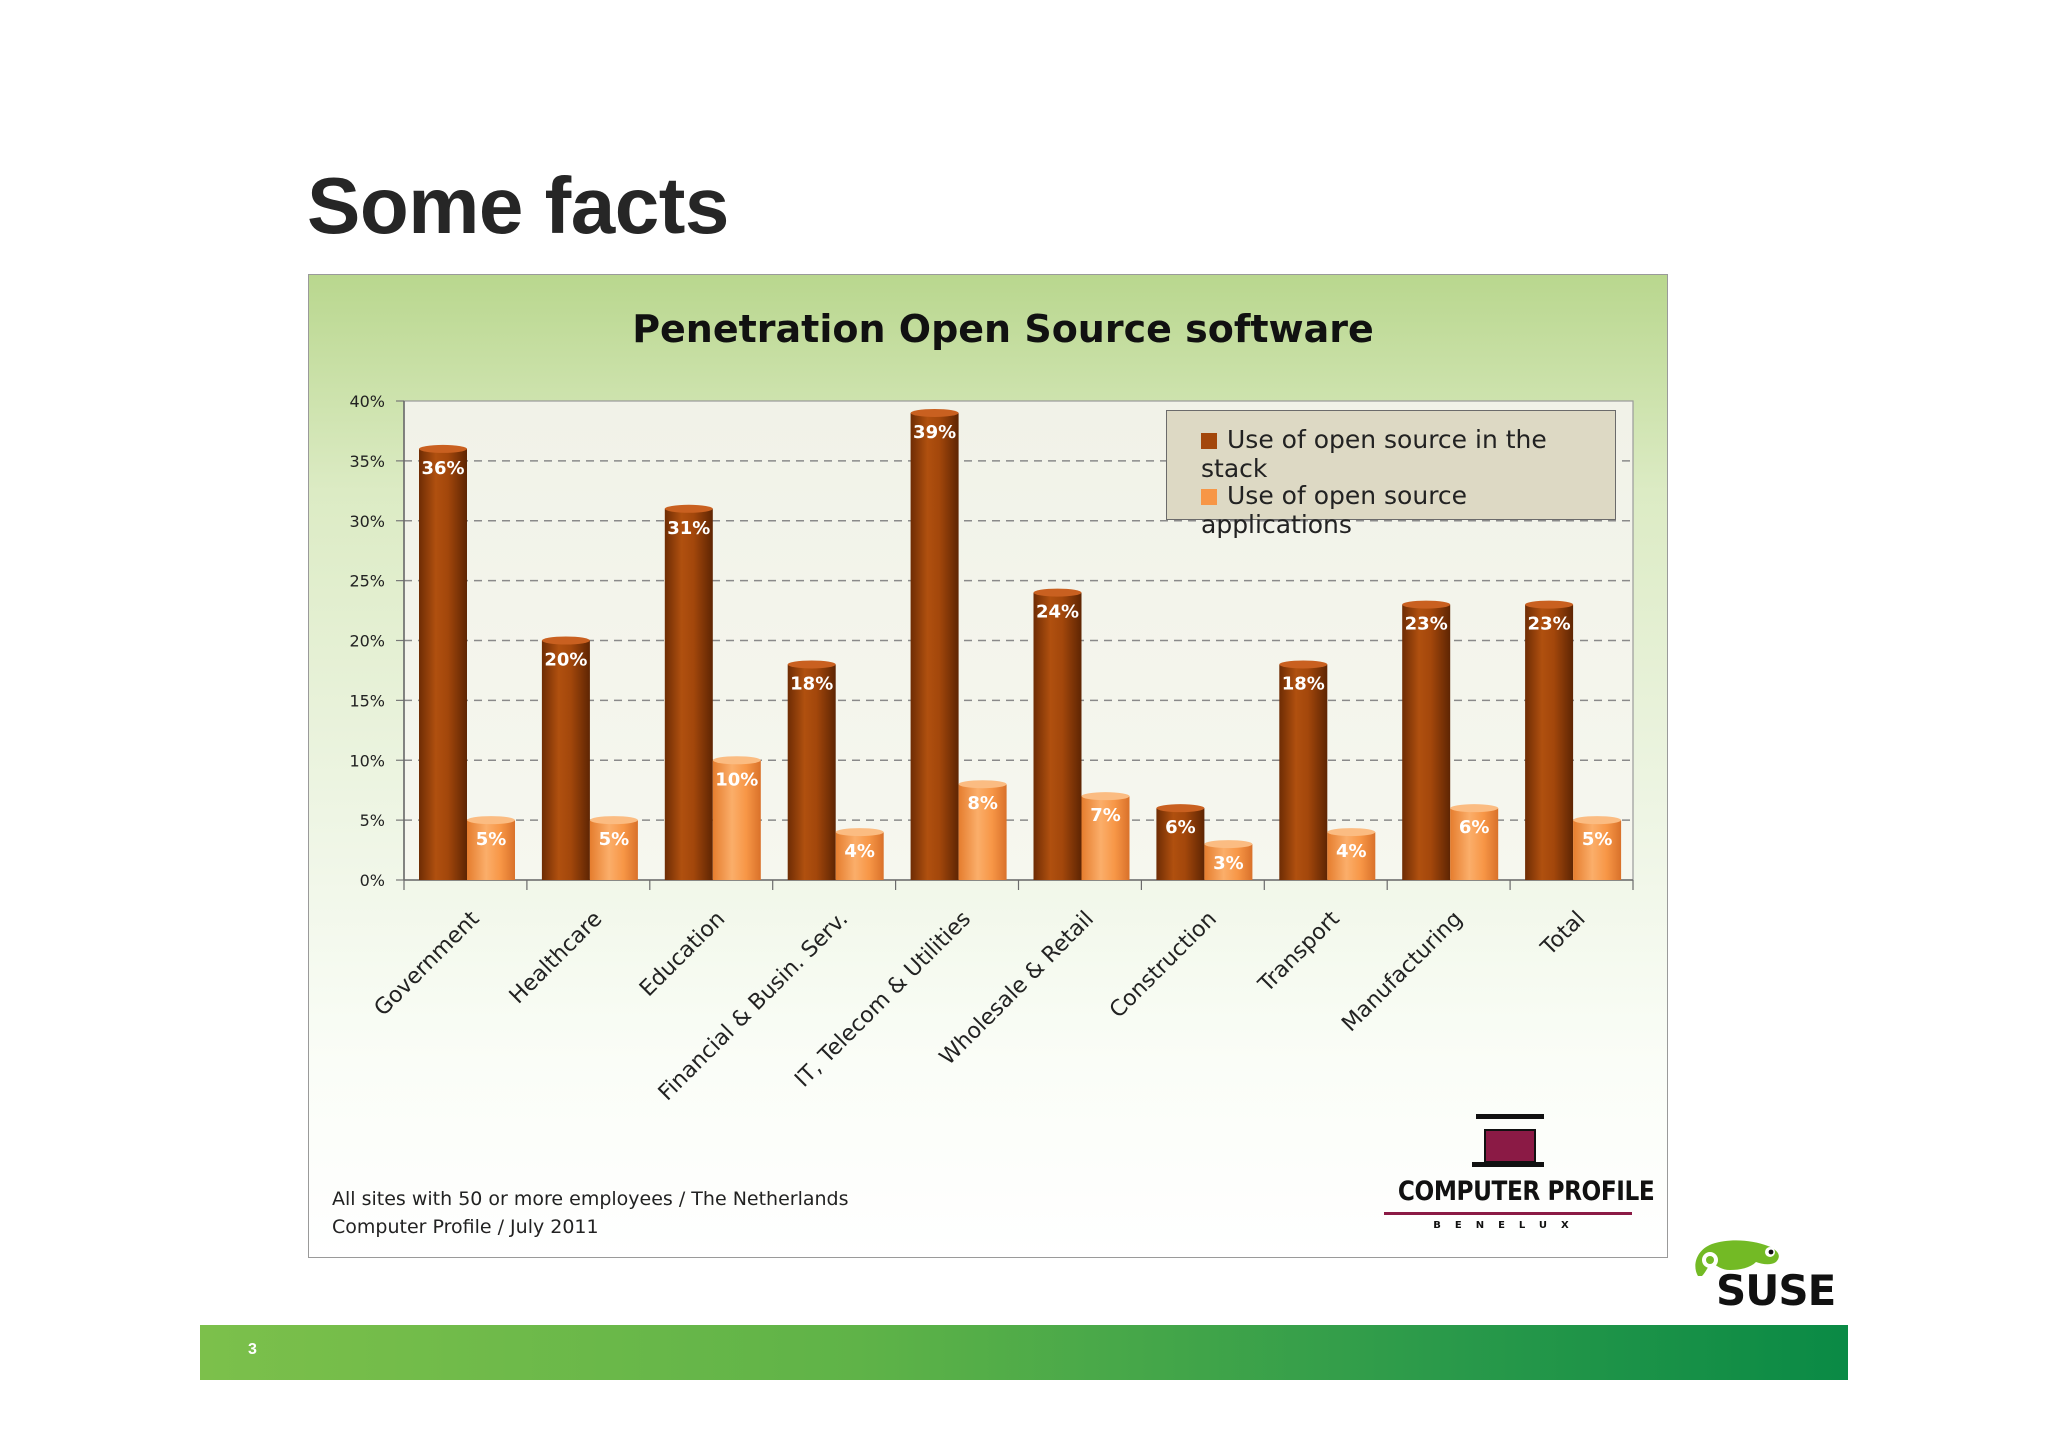 The height and width of the screenshot is (1447, 2048). What do you see at coordinates (442, 468) in the screenshot?
I see `data-label: 36%` at bounding box center [442, 468].